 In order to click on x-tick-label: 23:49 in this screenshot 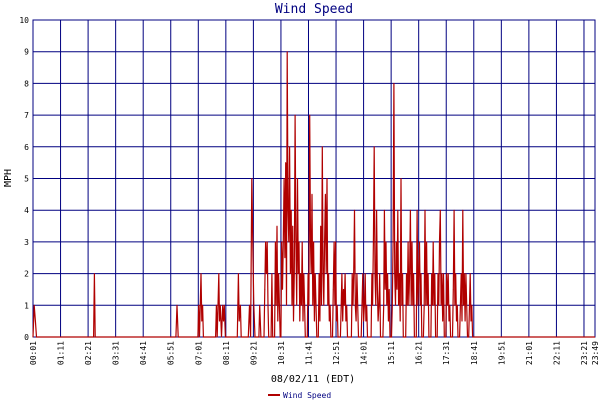, I will do `click(595, 353)`.